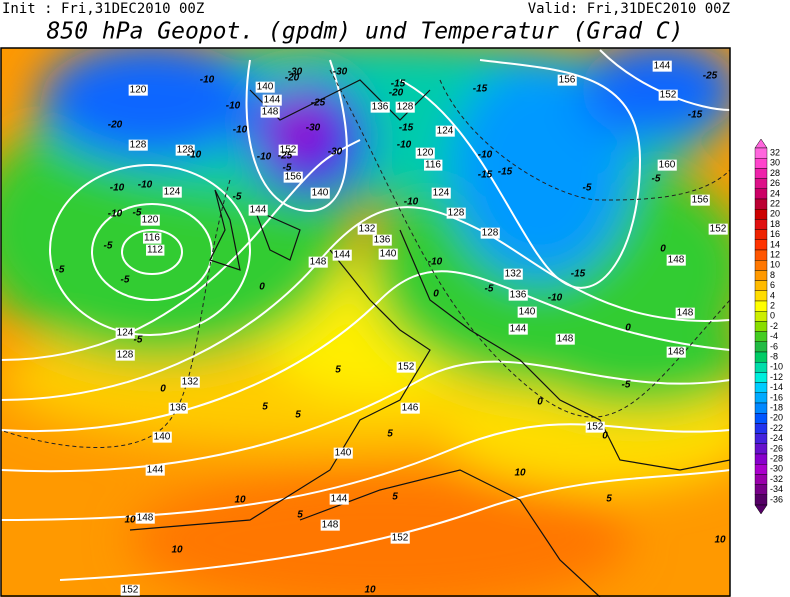  Describe the element at coordinates (775, 234) in the screenshot. I see `colorbar-label: 16` at that location.